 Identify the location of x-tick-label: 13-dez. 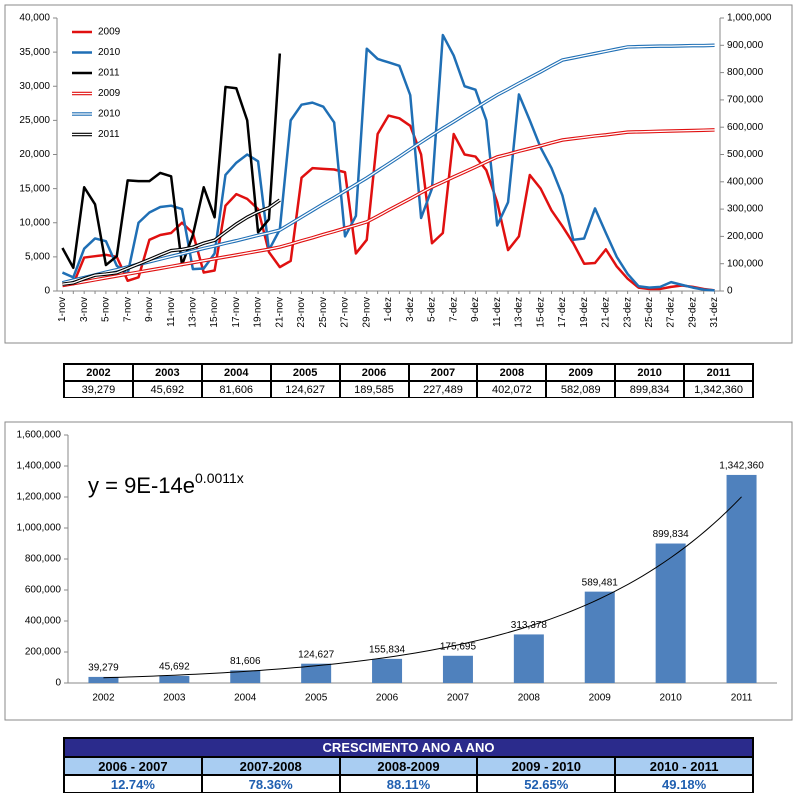
(519, 312).